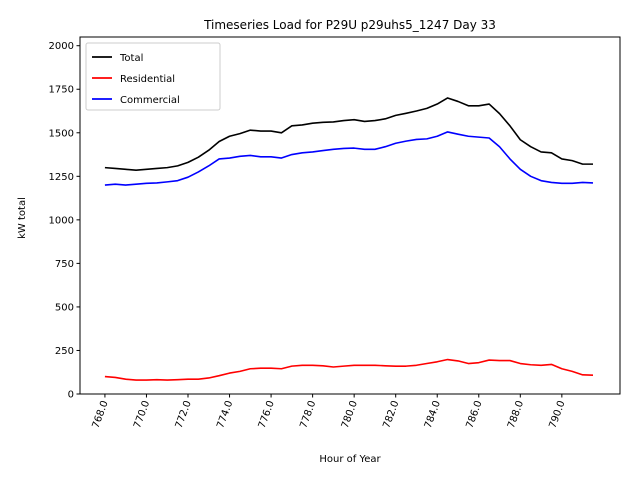 Image resolution: width=640 pixels, height=480 pixels. Describe the element at coordinates (131, 58) in the screenshot. I see `legend-label-total: Total` at that location.